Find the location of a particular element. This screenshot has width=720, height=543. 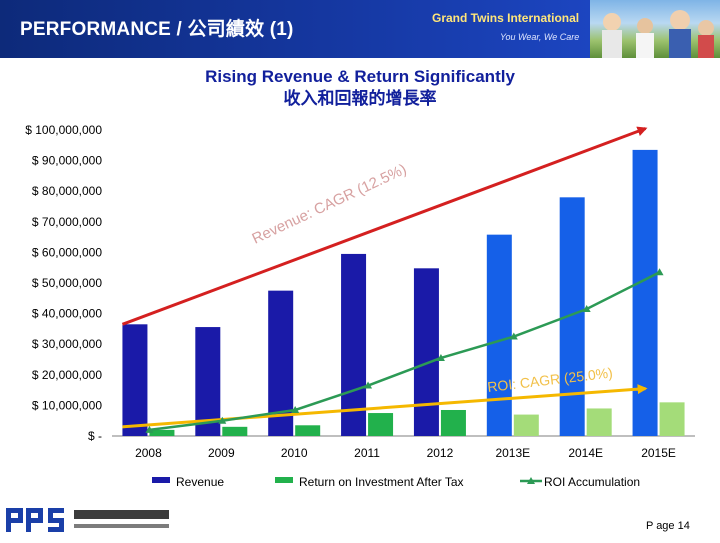

header-photo is located at coordinates (655, 29).